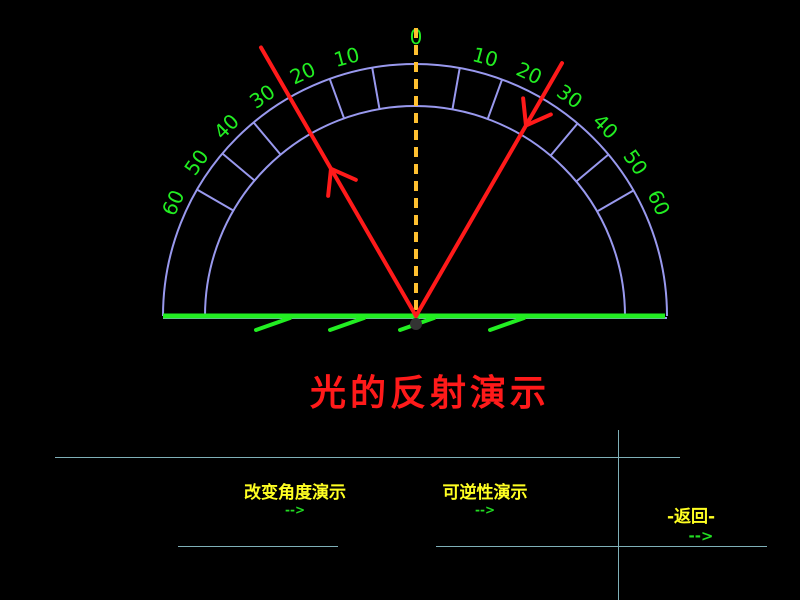 The width and height of the screenshot is (800, 600). Describe the element at coordinates (226, 126) in the screenshot. I see `tick-label-left-40: 40` at that location.